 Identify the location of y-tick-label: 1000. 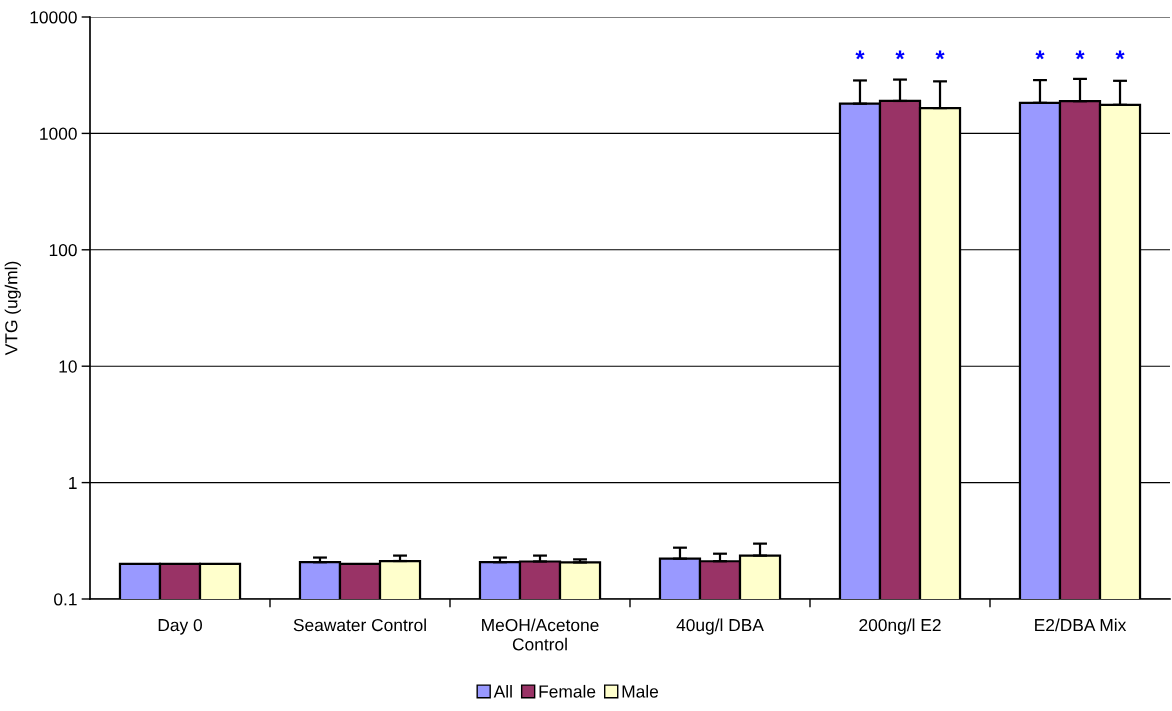
(58, 133).